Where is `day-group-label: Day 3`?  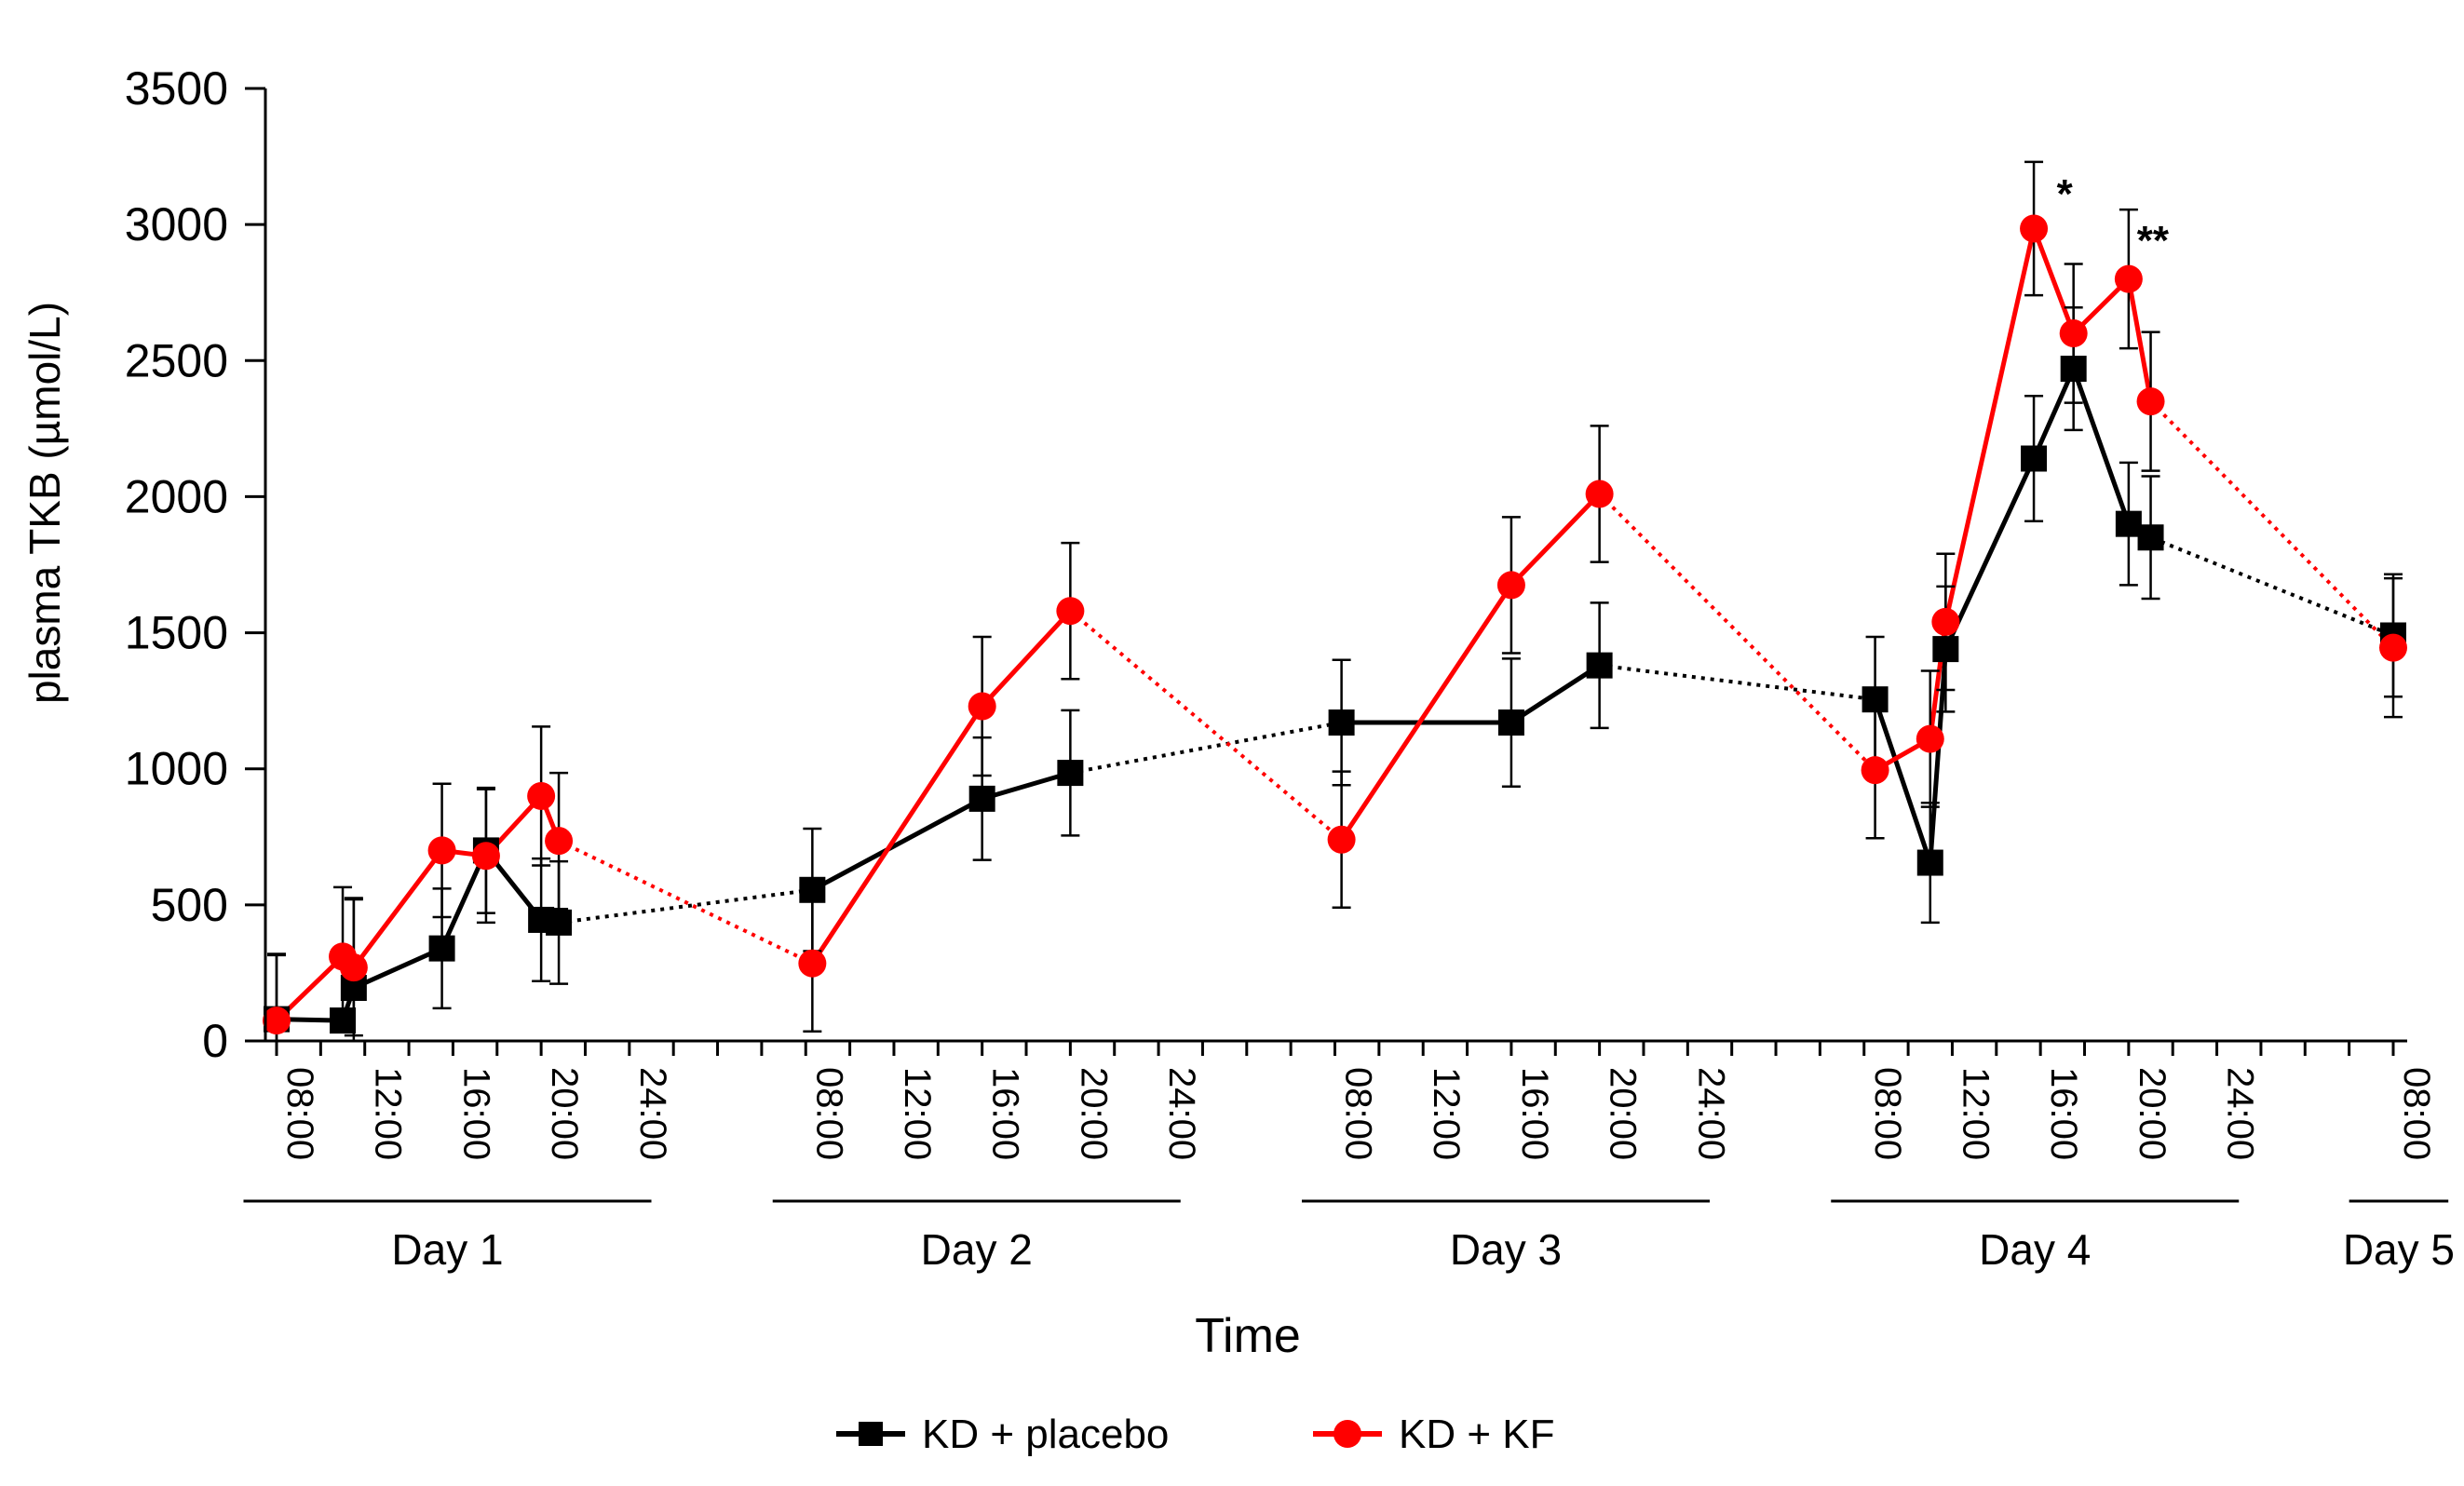
day-group-label: Day 3 is located at coordinates (1506, 1249).